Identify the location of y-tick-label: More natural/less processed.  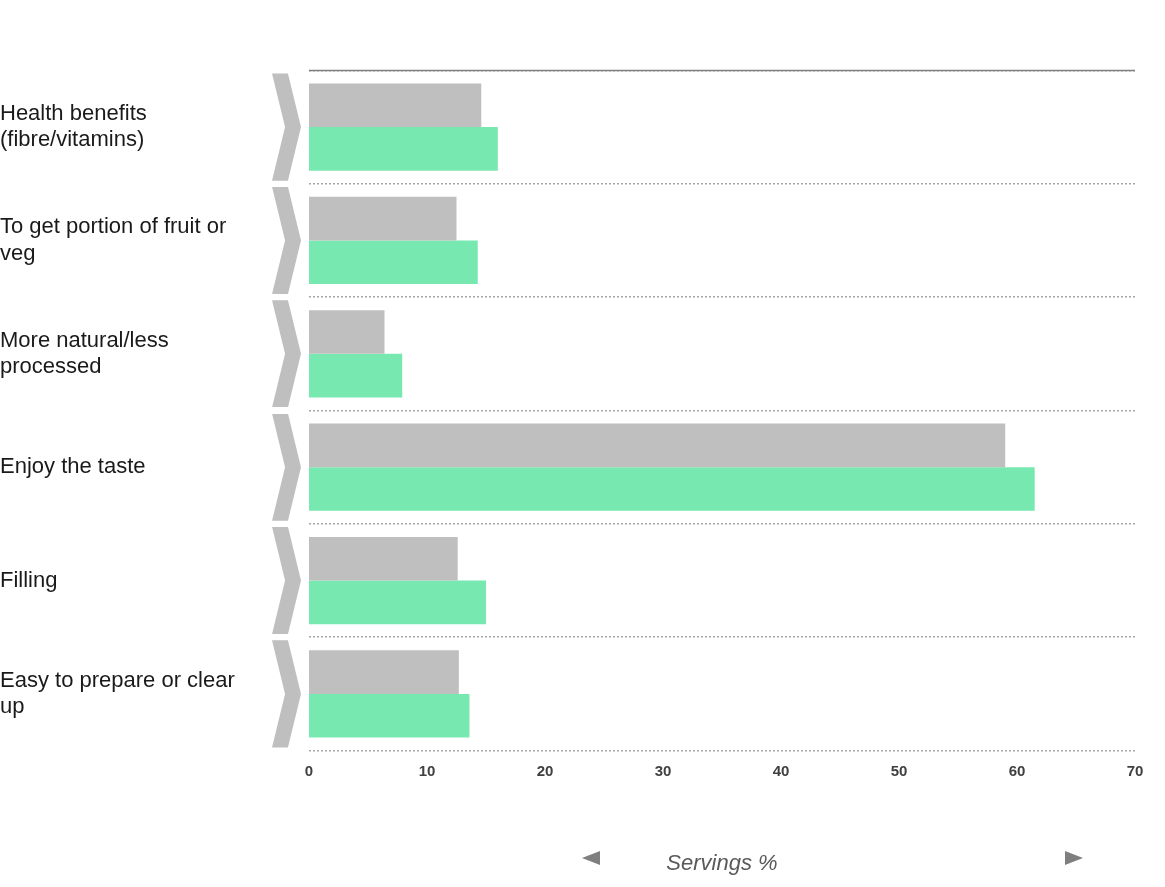
(84, 352).